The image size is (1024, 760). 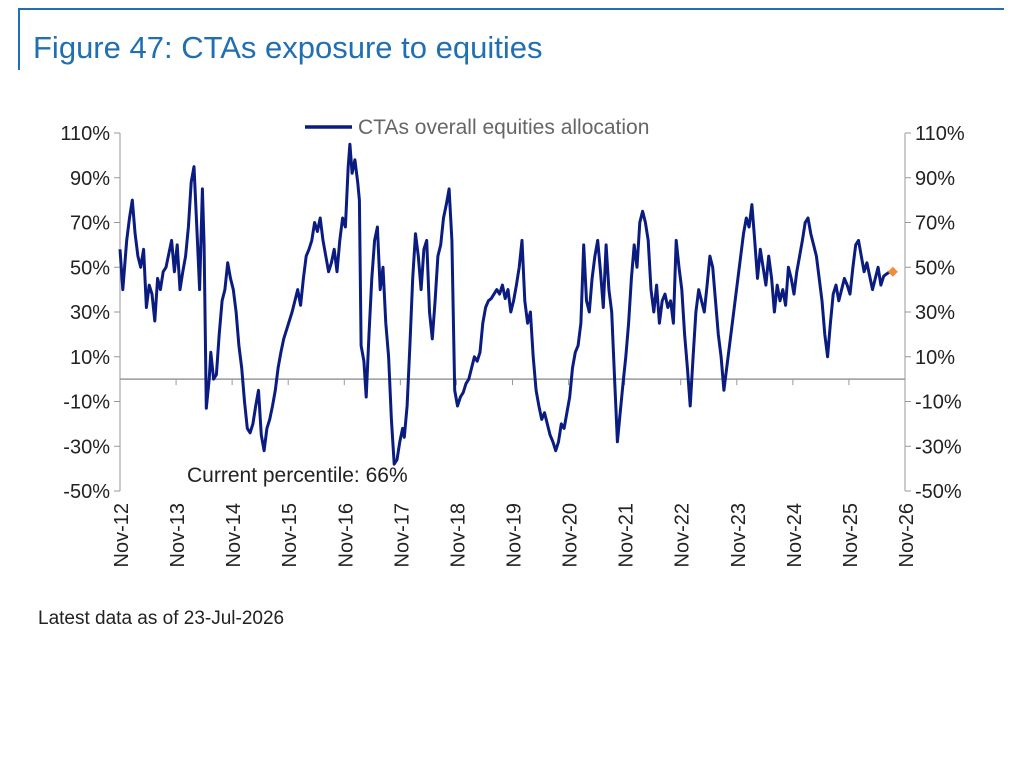 I want to click on y-tick-label-left: -30%, so click(x=86, y=447).